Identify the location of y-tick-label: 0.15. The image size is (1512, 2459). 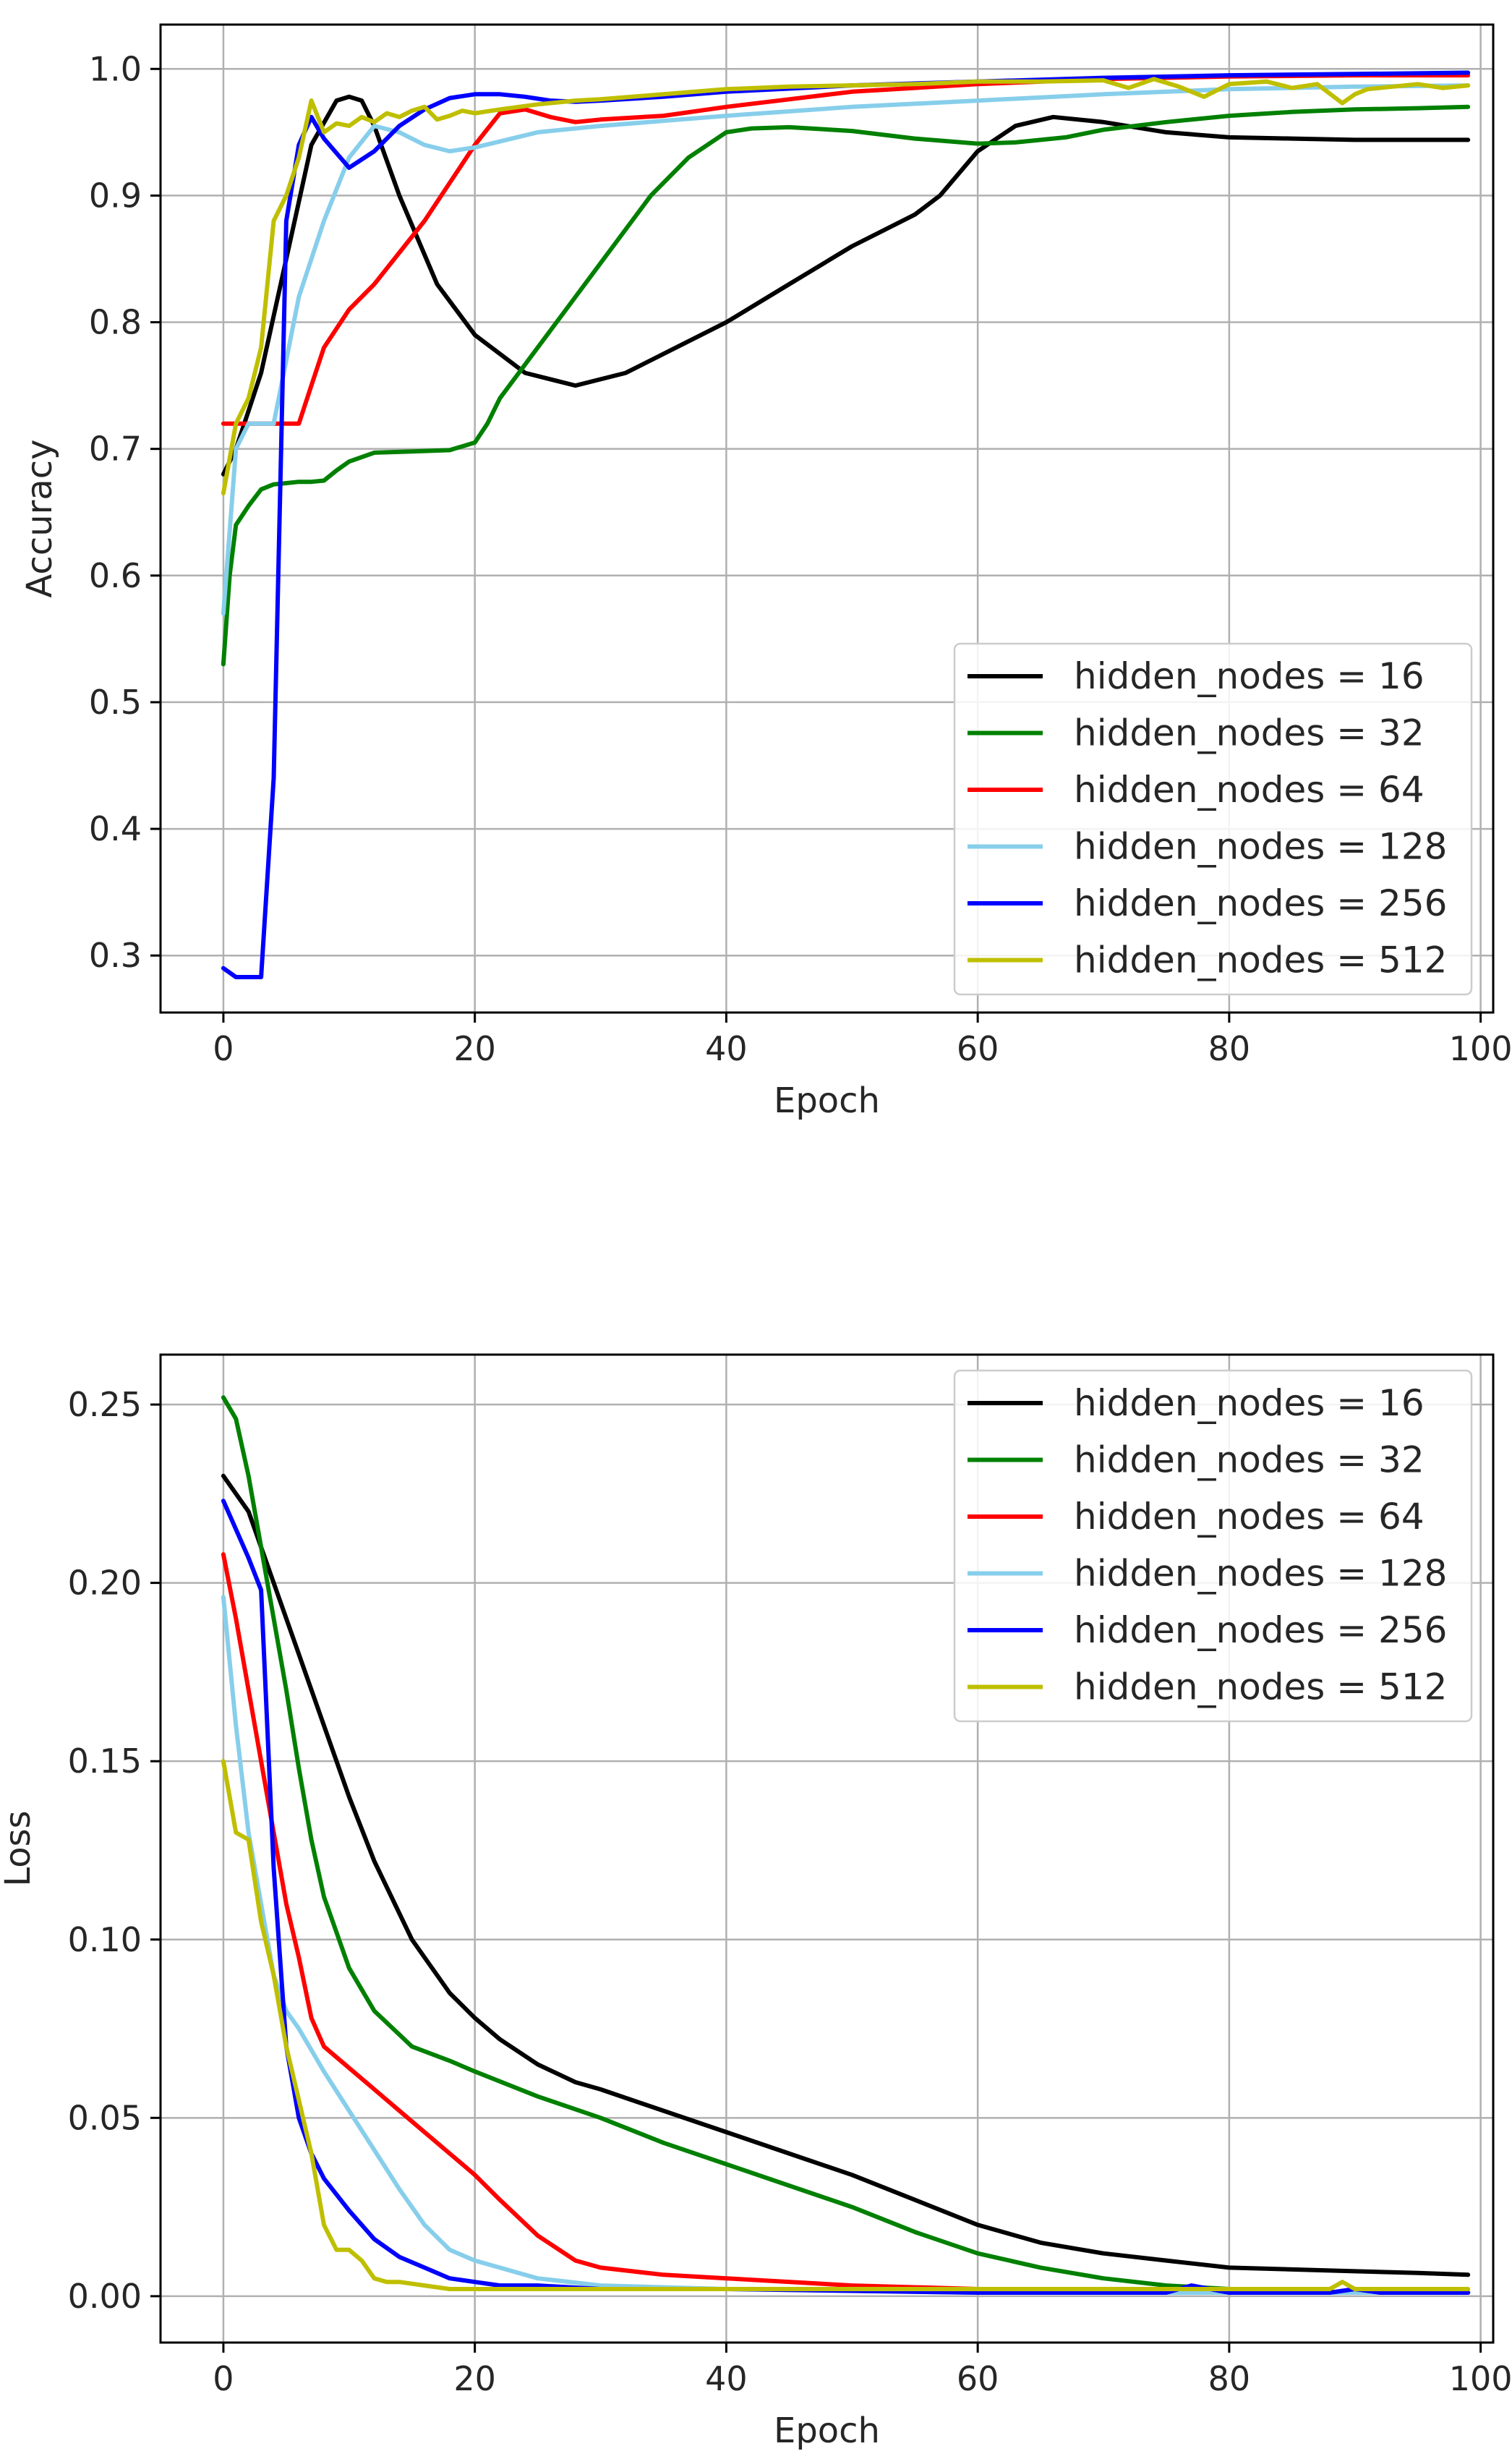
(105, 1761).